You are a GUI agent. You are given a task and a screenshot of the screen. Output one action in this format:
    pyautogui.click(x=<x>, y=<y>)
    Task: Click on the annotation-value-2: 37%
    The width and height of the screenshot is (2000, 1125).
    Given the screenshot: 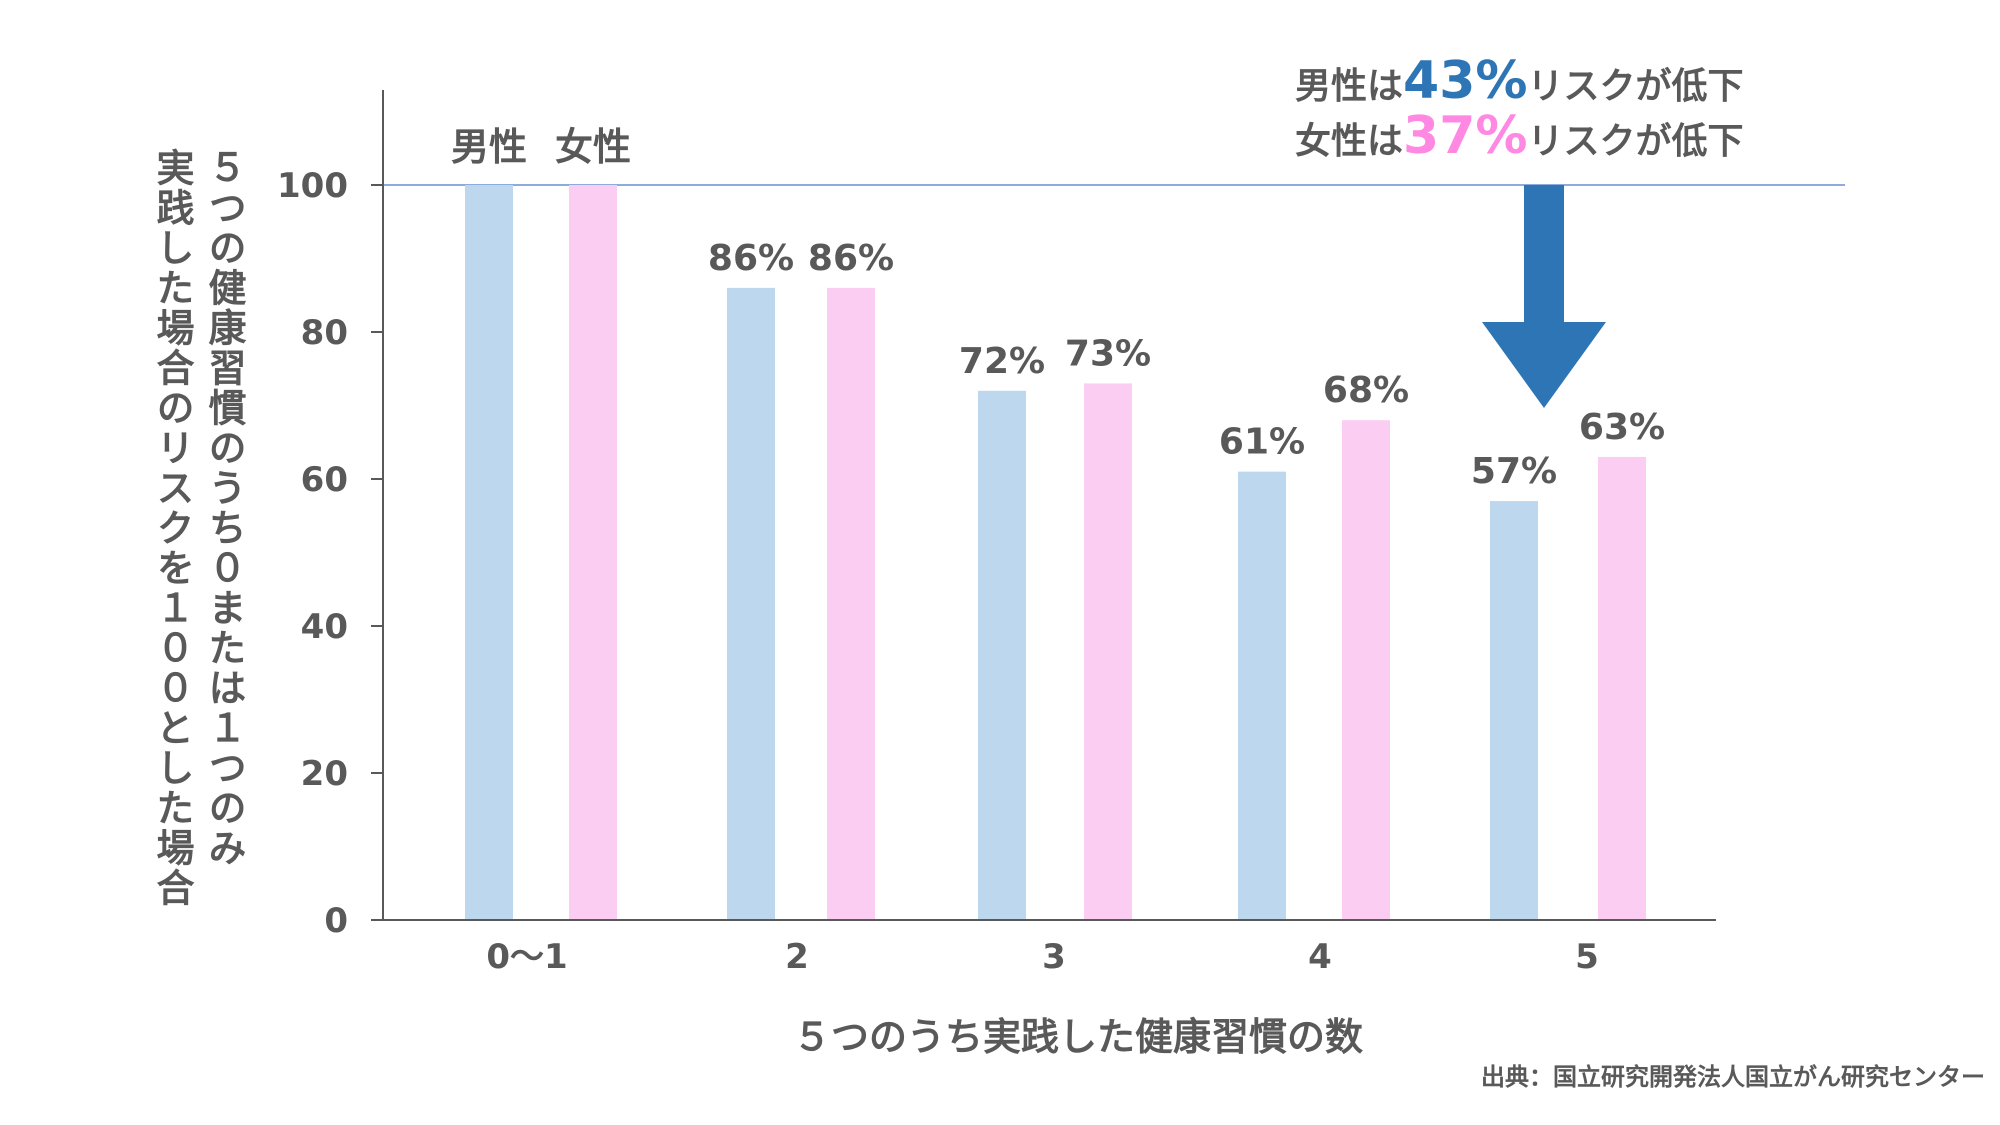 What is the action you would take?
    pyautogui.click(x=1465, y=136)
    